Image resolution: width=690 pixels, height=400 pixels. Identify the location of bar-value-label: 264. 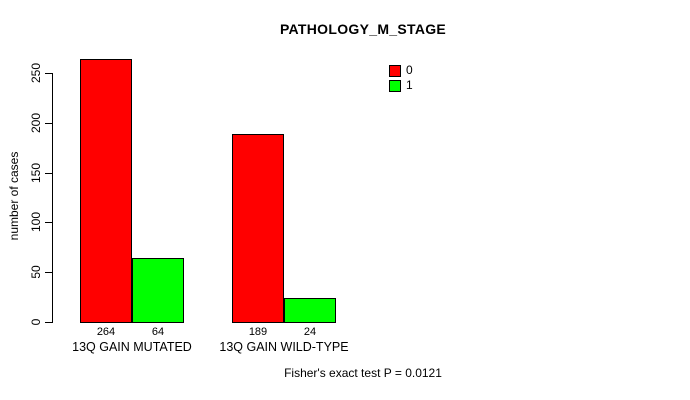
(106, 332).